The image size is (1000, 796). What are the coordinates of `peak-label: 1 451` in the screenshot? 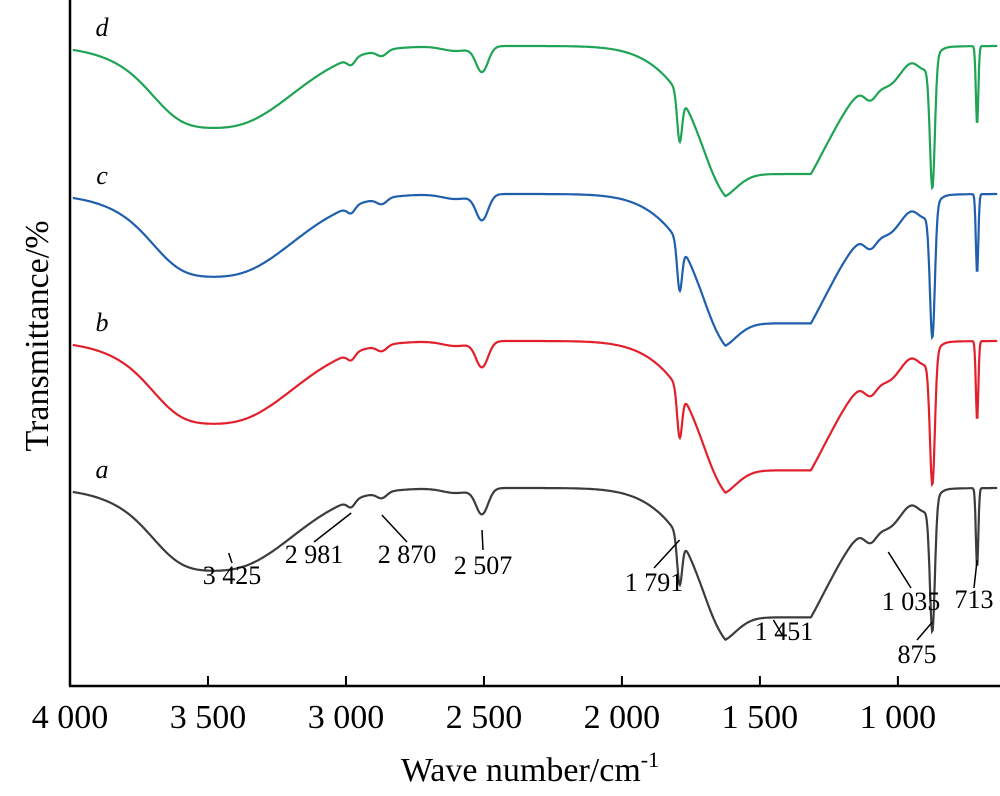 It's located at (784, 631).